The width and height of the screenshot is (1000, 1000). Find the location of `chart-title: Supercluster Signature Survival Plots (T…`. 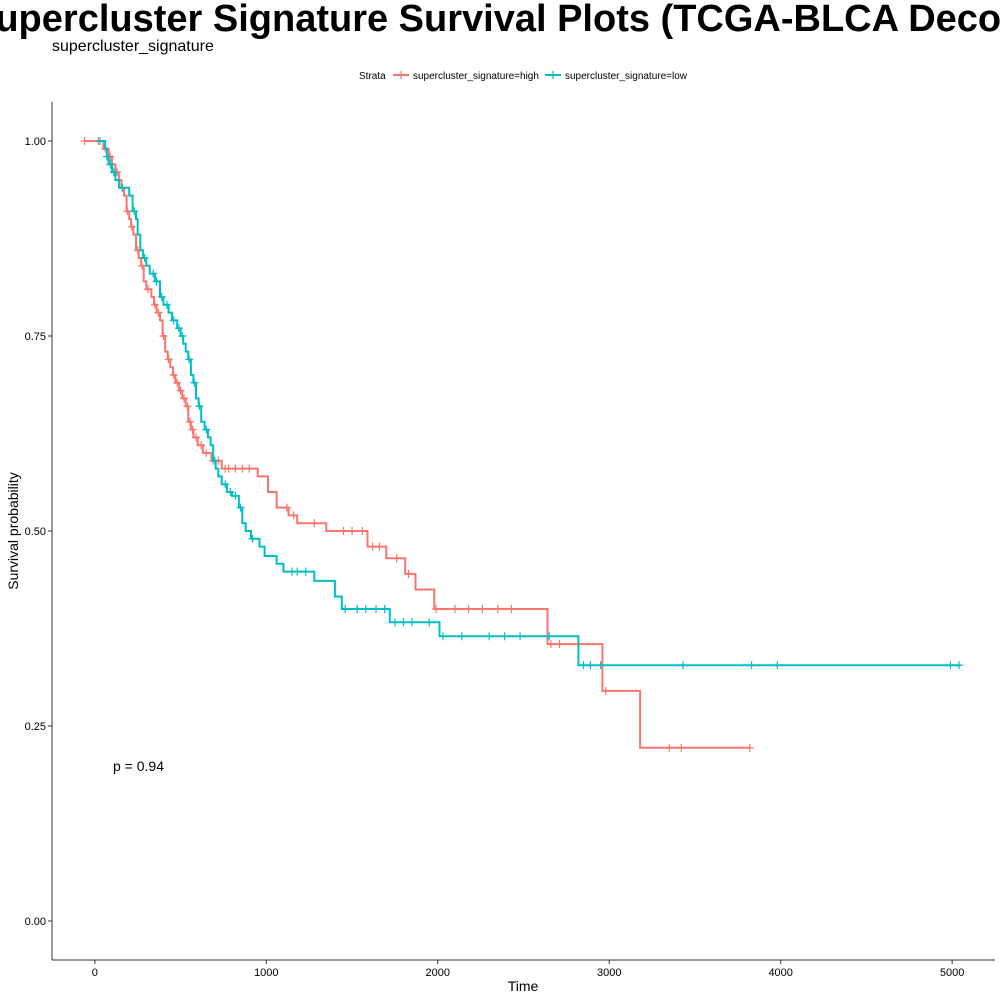

chart-title: Supercluster Signature Survival Plots (T… is located at coordinates (500, 20).